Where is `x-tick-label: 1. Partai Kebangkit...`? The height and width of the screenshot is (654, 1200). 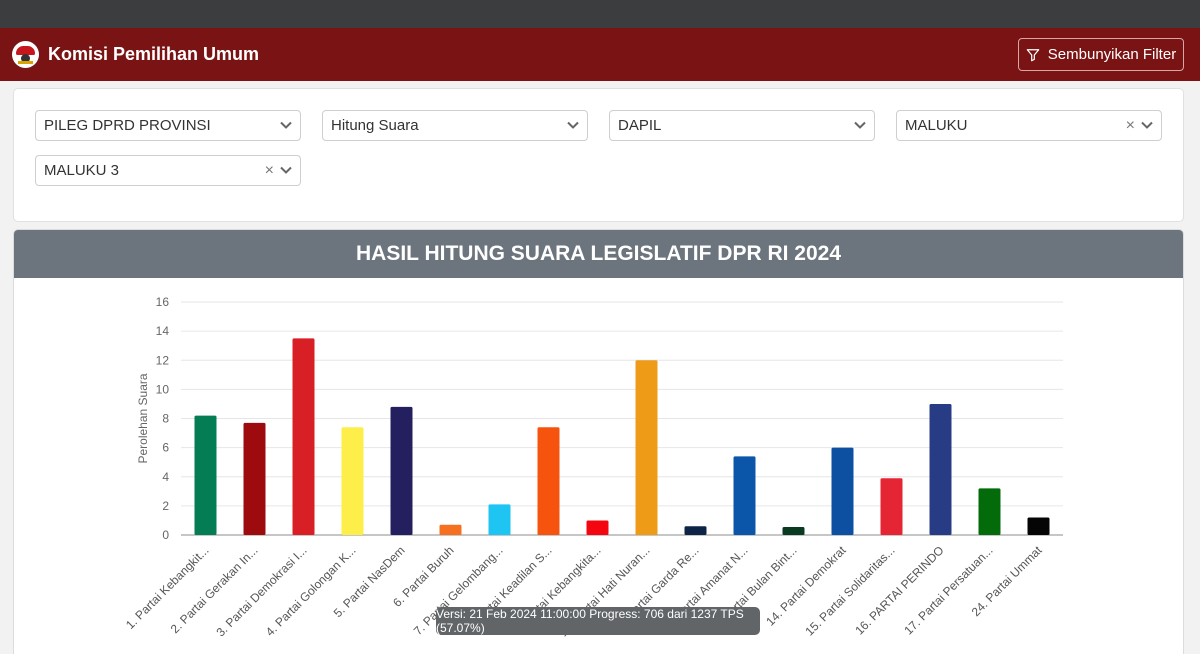 x-tick-label: 1. Partai Kebangkit... is located at coordinates (167, 587).